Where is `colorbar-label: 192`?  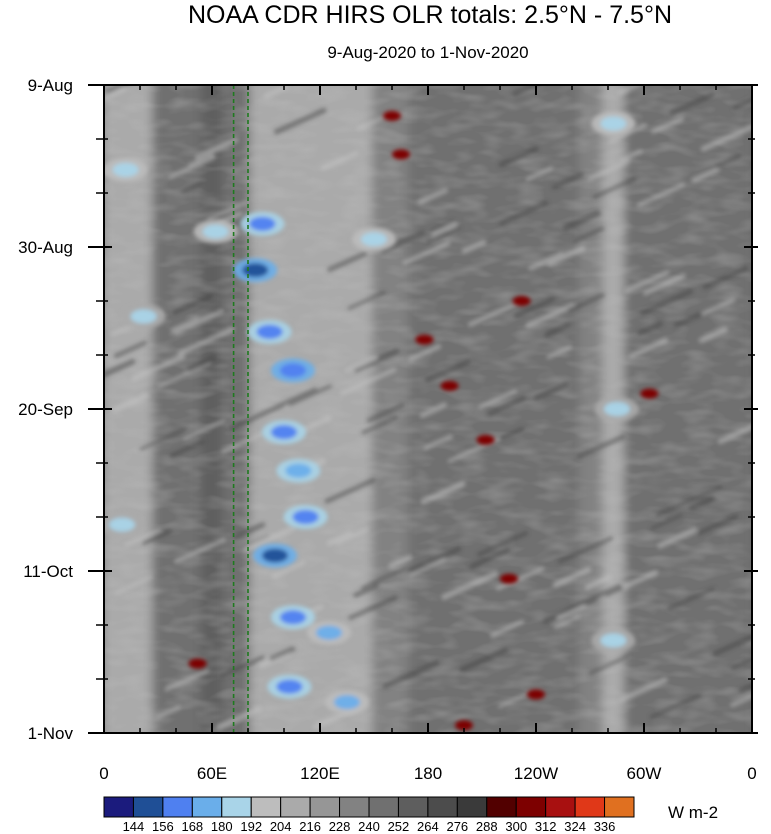 colorbar-label: 192 is located at coordinates (251, 826).